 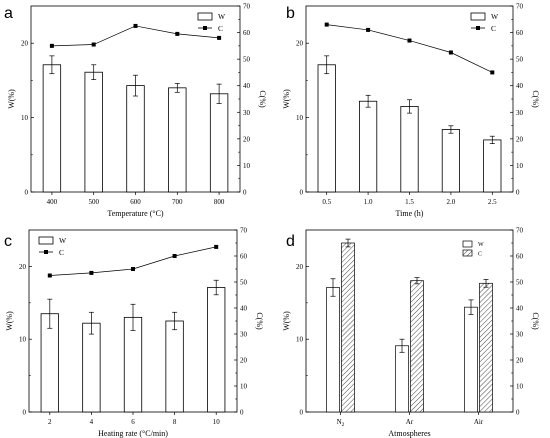 I want to click on x-axis-label: Temperature (°C), so click(x=135, y=213).